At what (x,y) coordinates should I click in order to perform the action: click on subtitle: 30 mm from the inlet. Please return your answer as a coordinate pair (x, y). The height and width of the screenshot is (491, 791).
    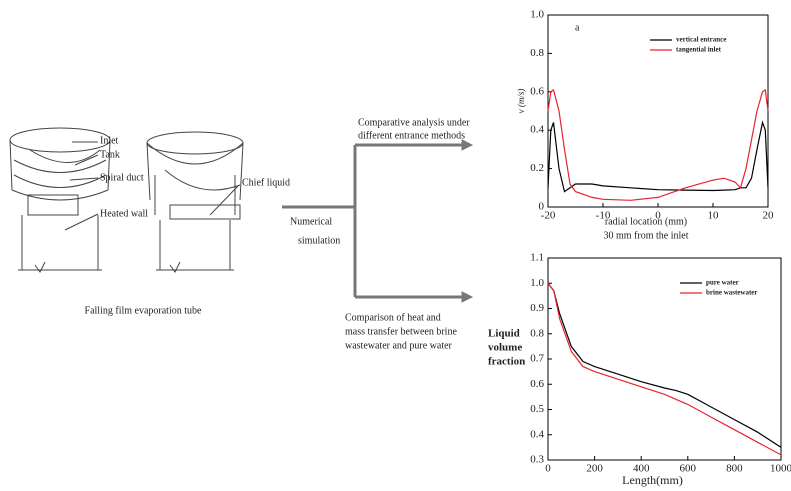
    Looking at the image, I should click on (646, 235).